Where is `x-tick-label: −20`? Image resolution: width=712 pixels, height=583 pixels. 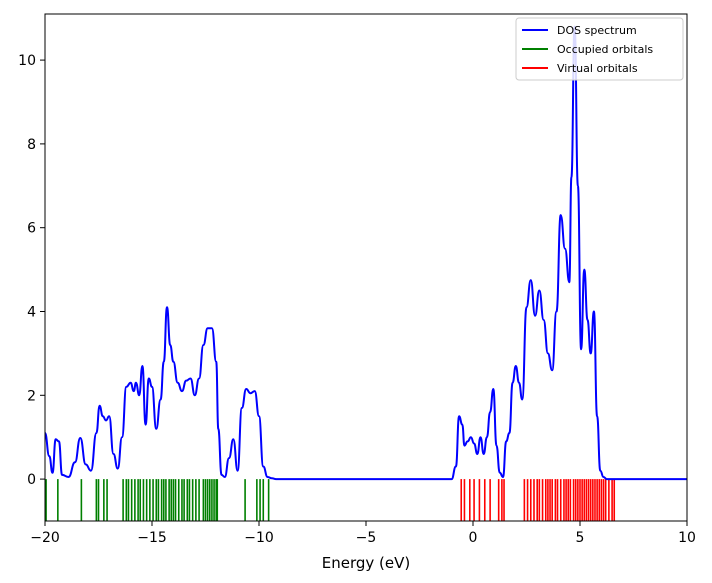 x-tick-label: −20 is located at coordinates (45, 538).